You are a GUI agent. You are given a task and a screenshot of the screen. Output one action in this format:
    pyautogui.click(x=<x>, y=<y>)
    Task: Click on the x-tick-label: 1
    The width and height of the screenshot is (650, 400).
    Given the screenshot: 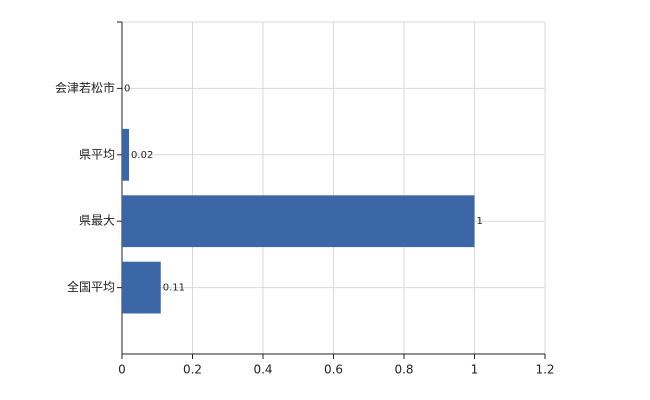 What is the action you would take?
    pyautogui.click(x=475, y=370)
    